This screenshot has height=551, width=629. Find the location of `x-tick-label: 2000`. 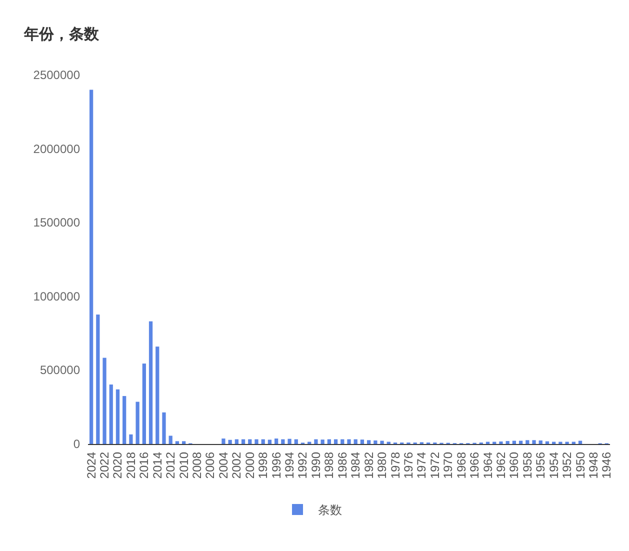

x-tick-label: 2000 is located at coordinates (249, 465).